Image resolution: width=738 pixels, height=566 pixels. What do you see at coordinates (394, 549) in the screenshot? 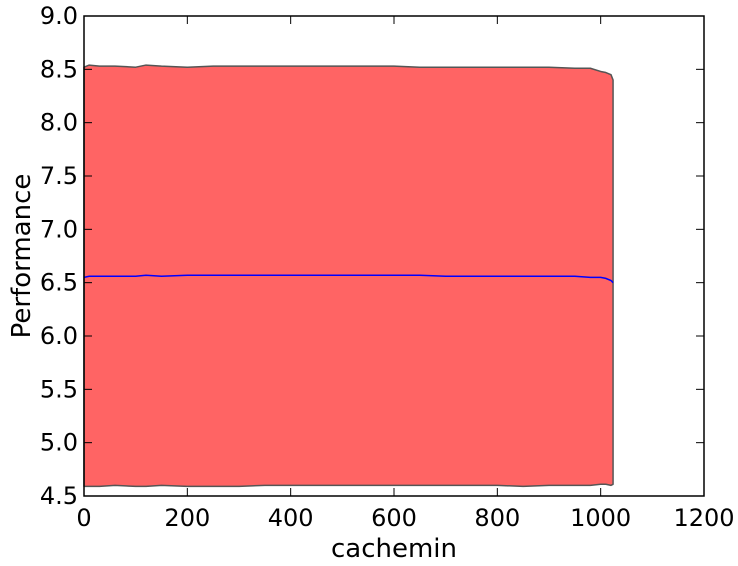
I see `x-axis-title: cachemin` at bounding box center [394, 549].